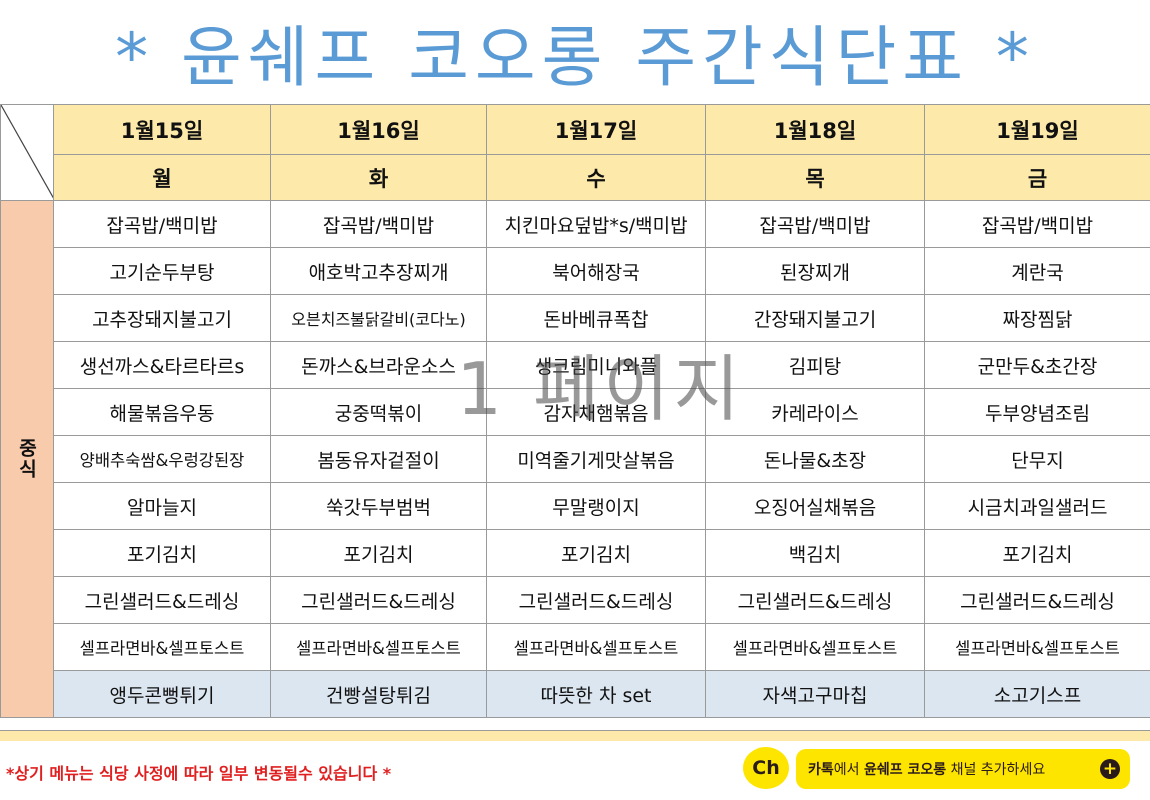 The image size is (1150, 800). I want to click on menu-cell: 봄동유자겉절이, so click(378, 459).